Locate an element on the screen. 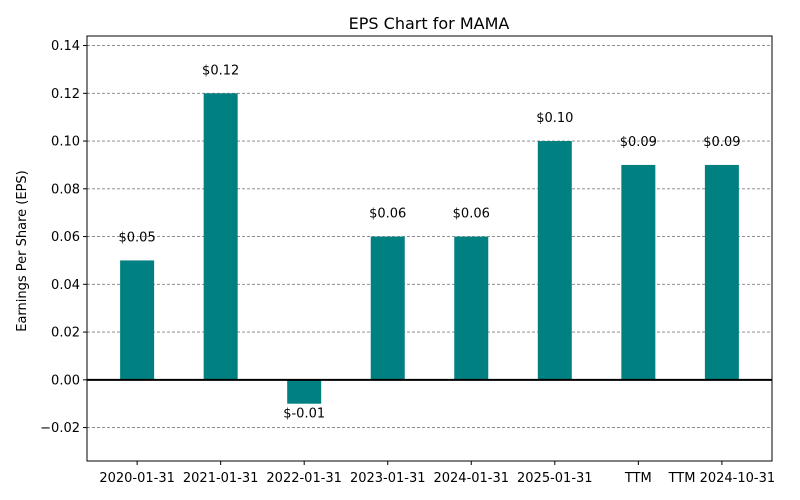 The image size is (800, 500). chart-title: EPS Chart for MAMA is located at coordinates (429, 23).